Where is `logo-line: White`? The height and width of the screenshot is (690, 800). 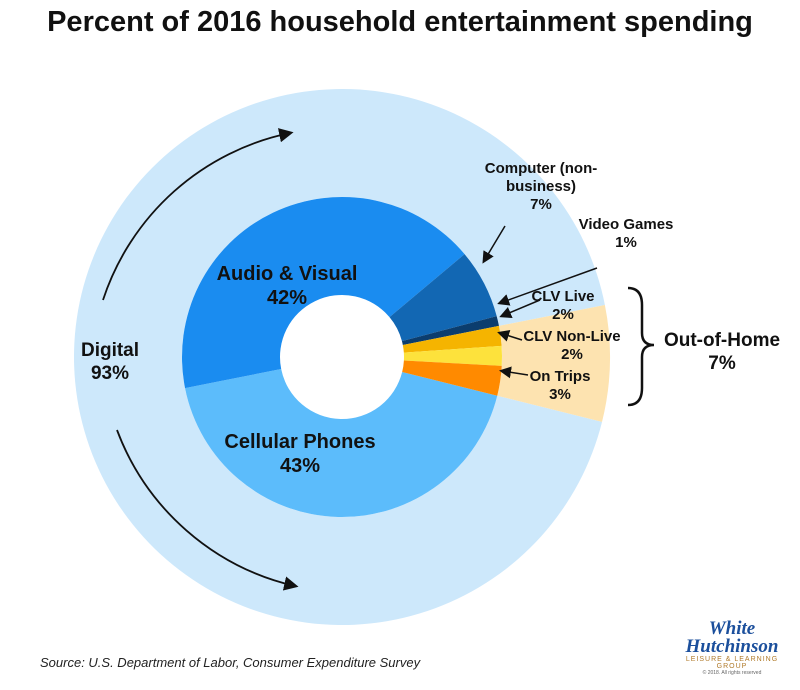
logo-line: White is located at coordinates (732, 628).